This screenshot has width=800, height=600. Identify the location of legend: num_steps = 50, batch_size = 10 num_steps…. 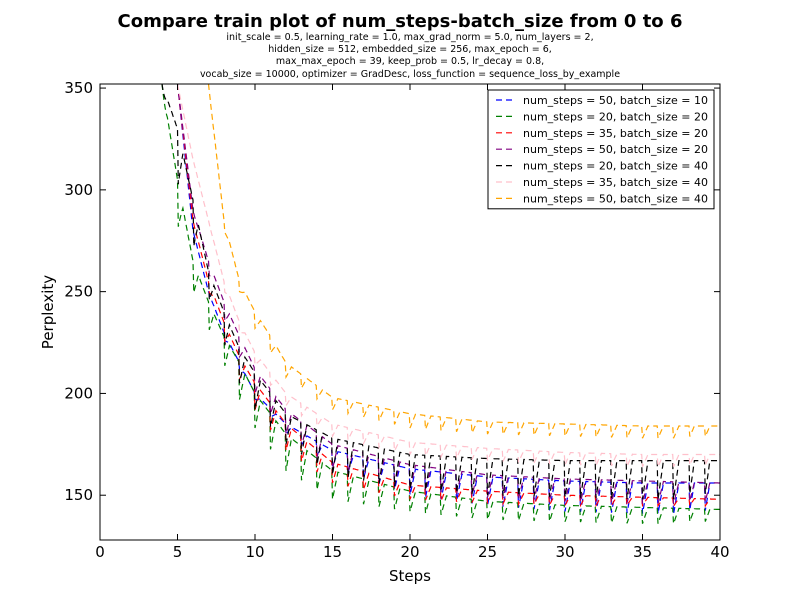
(601, 149).